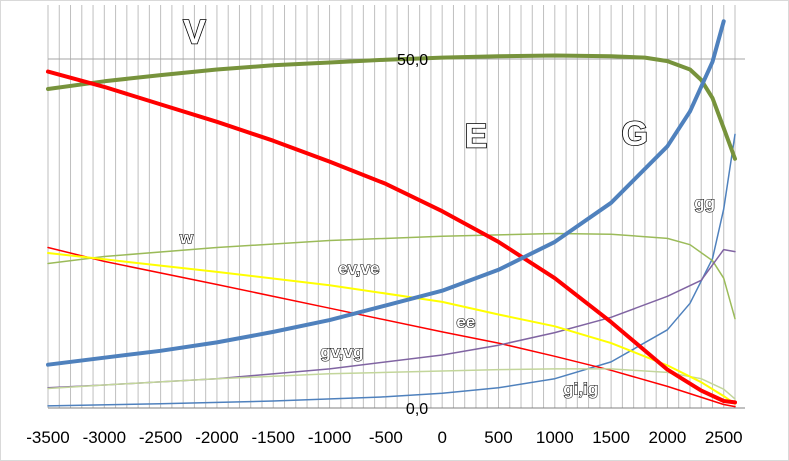  What do you see at coordinates (417, 409) in the screenshot?
I see `y-tick-label: 0,0` at bounding box center [417, 409].